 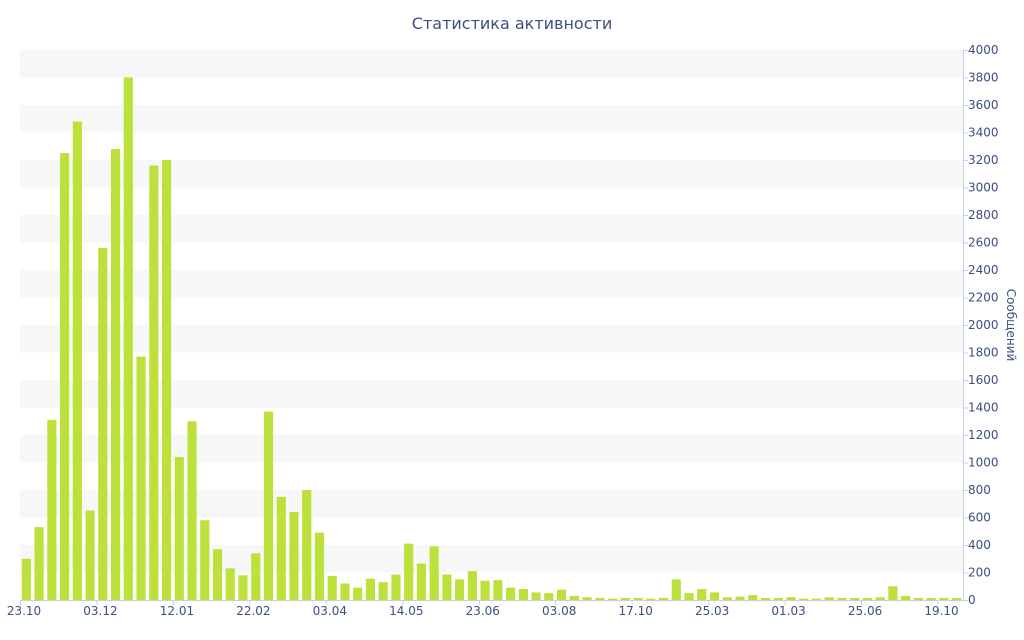 What do you see at coordinates (788, 611) in the screenshot?
I see `x-tick-label: 01.03` at bounding box center [788, 611].